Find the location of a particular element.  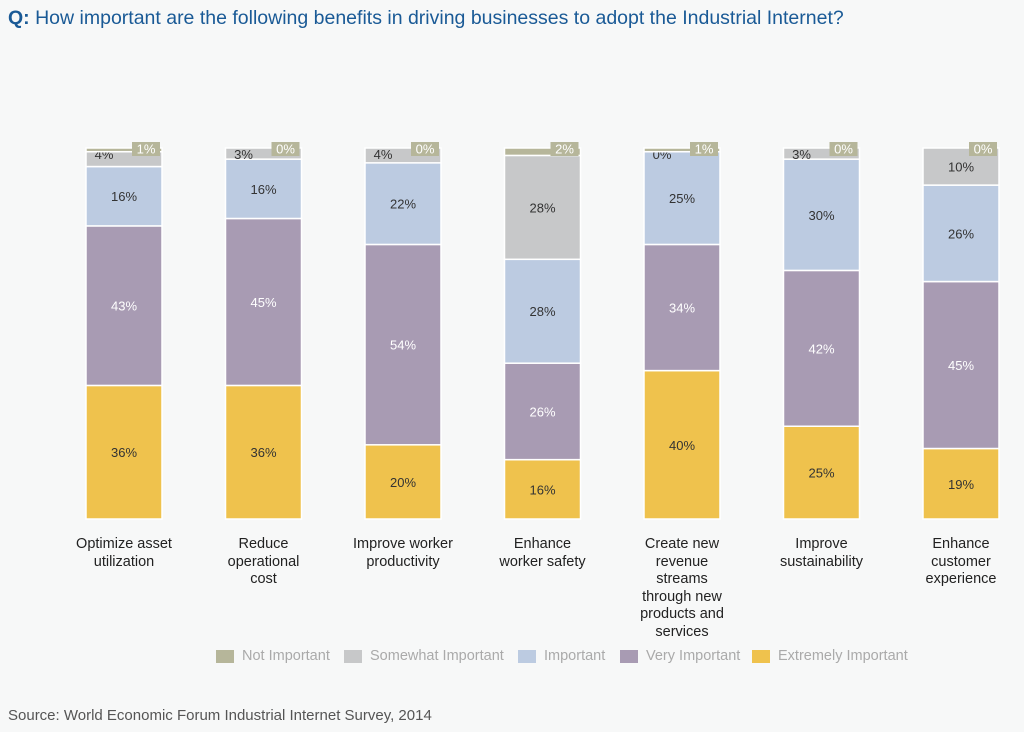

legend-label: Important is located at coordinates (575, 656).